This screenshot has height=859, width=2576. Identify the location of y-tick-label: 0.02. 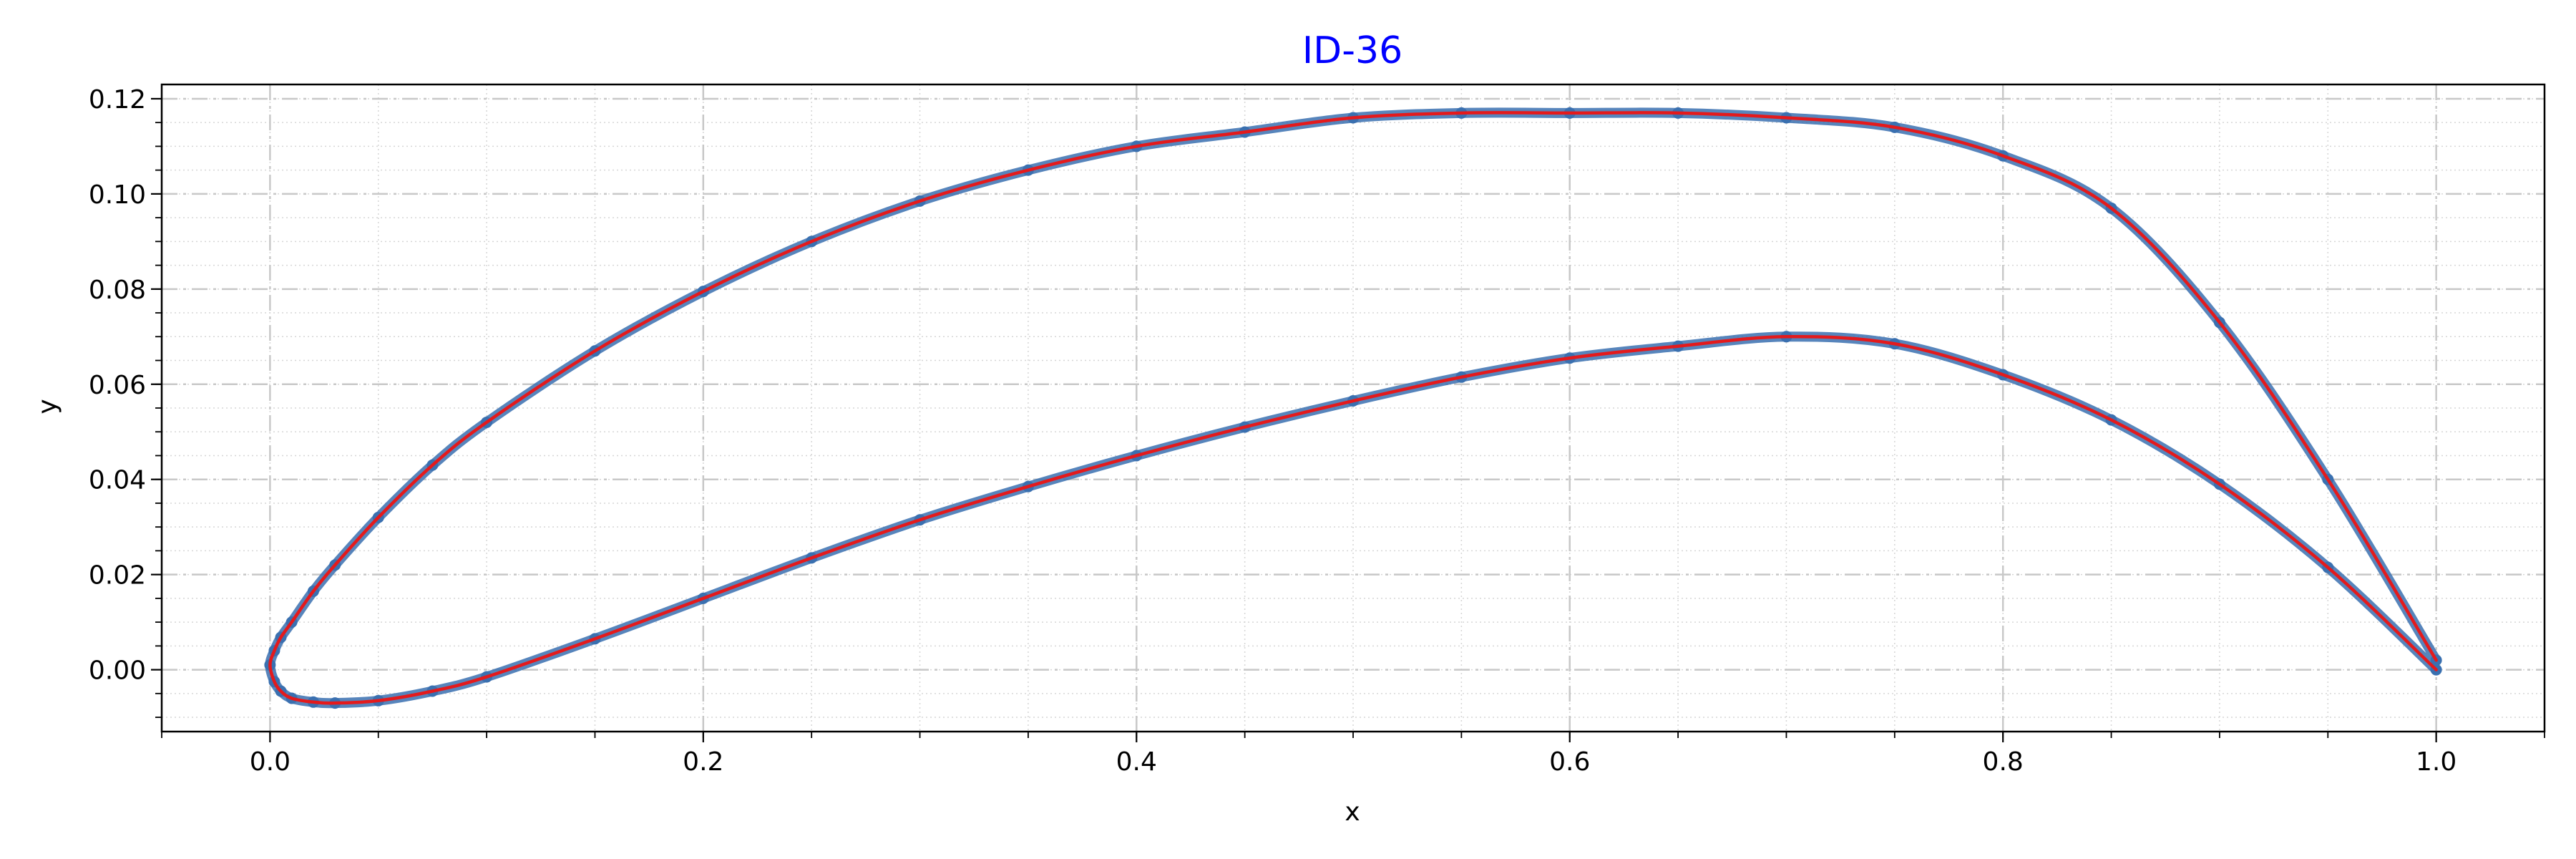
(117, 576).